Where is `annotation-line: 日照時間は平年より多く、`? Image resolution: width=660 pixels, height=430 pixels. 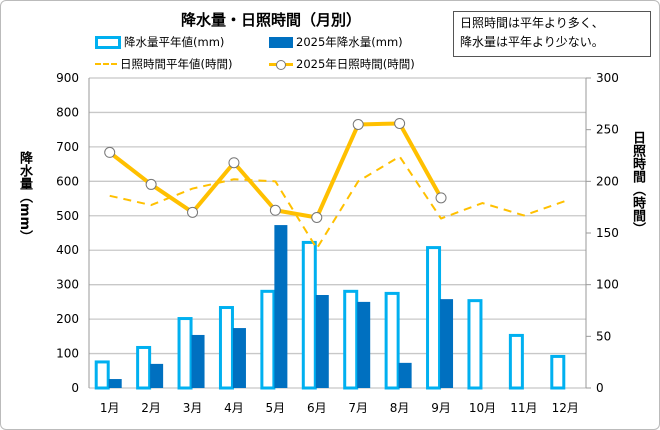
annotation-line: 日照時間は平年より多く、 is located at coordinates (532, 23).